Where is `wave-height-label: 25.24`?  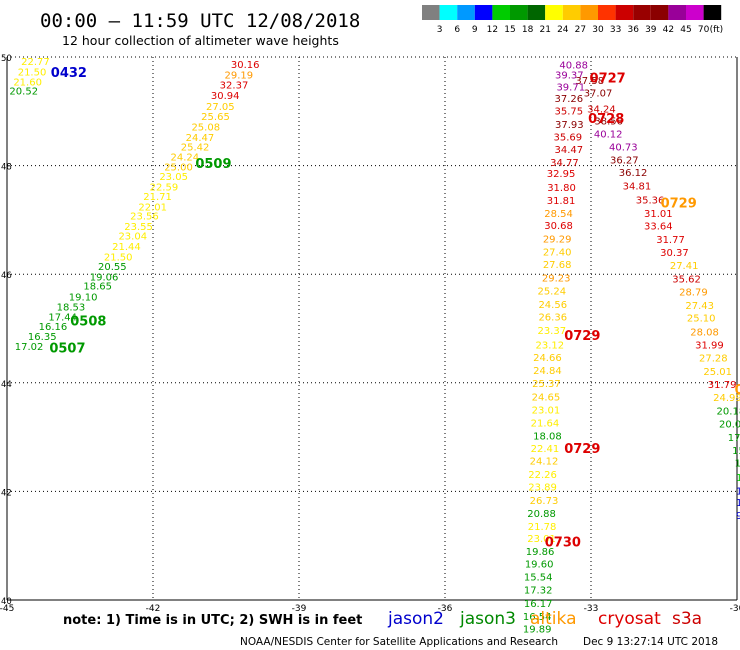
wave-height-label: 25.24 is located at coordinates (551, 292).